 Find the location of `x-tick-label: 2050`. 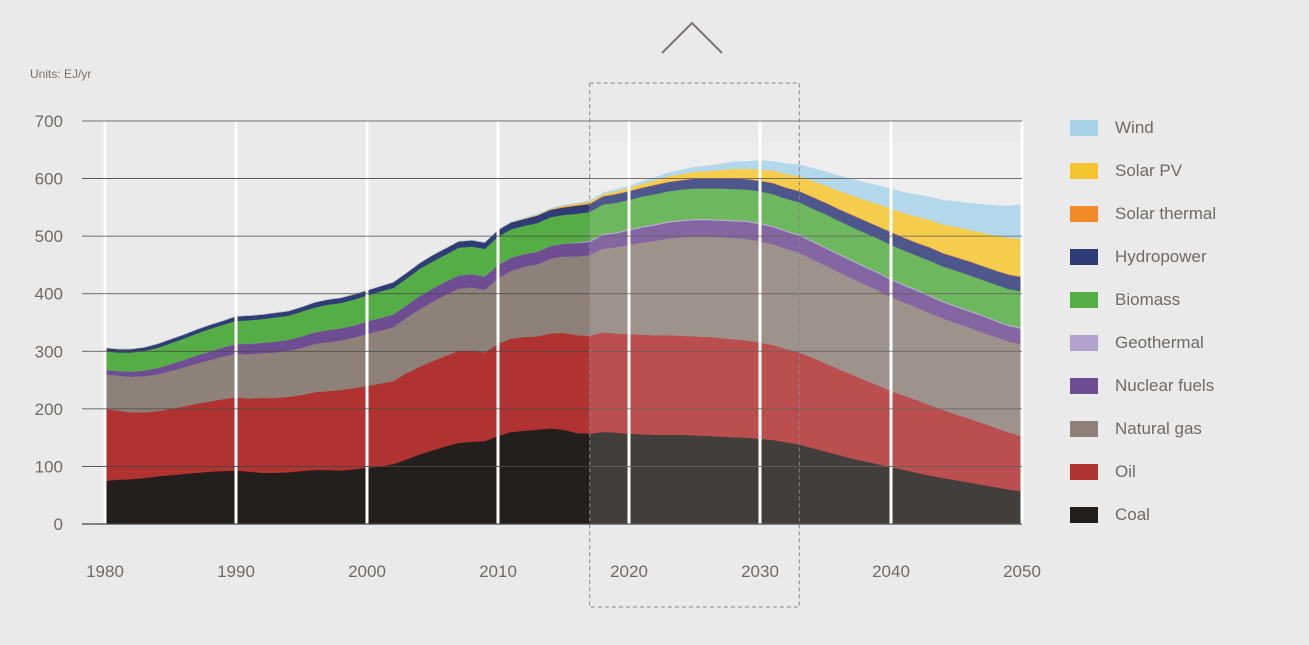

x-tick-label: 2050 is located at coordinates (1022, 571).